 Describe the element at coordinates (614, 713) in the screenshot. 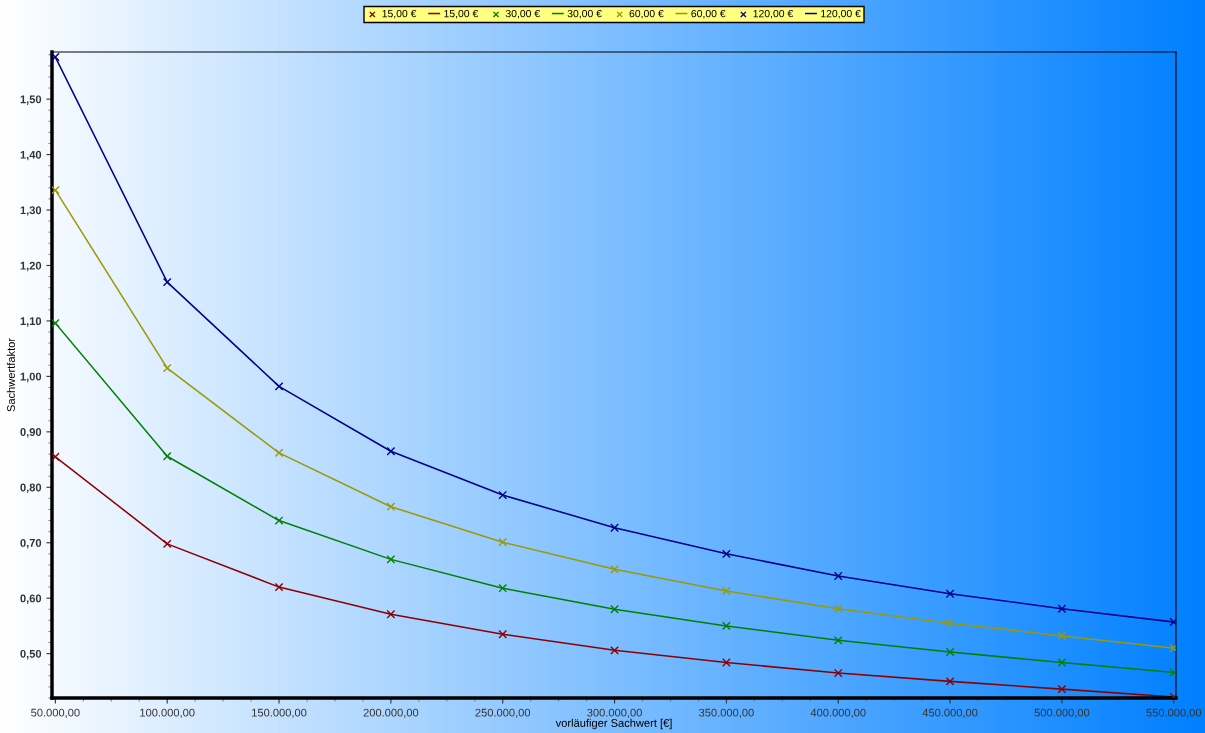

I see `x-tick-label: 300.000,00` at that location.